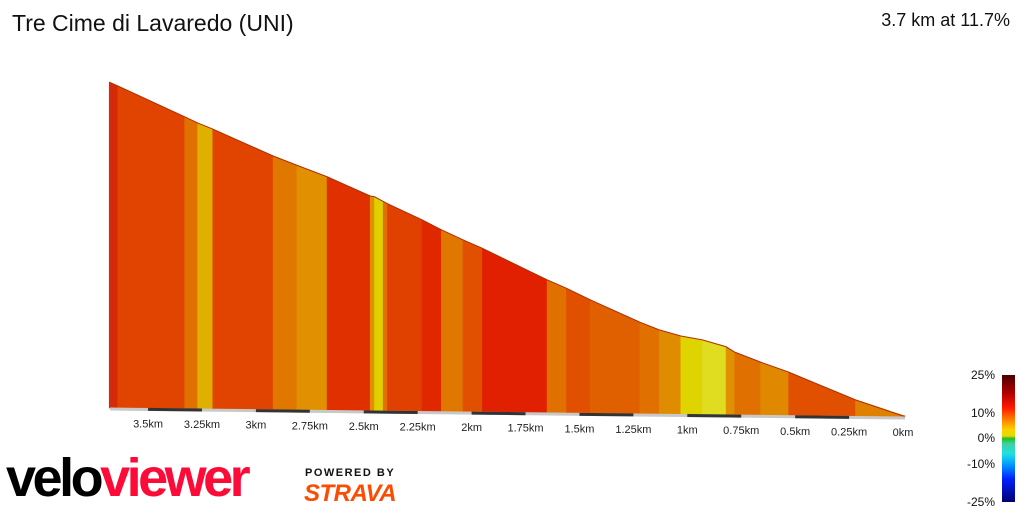 Image resolution: width=1024 pixels, height=512 pixels. What do you see at coordinates (202, 425) in the screenshot?
I see `x-tick-label: 3.25km` at bounding box center [202, 425].